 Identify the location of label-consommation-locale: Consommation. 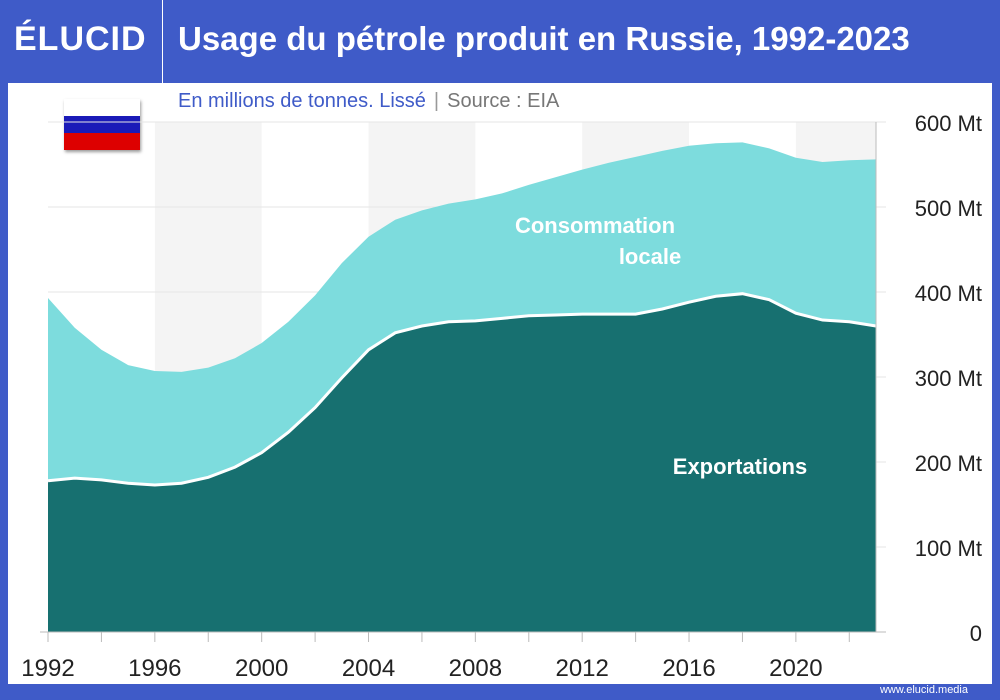
(595, 225).